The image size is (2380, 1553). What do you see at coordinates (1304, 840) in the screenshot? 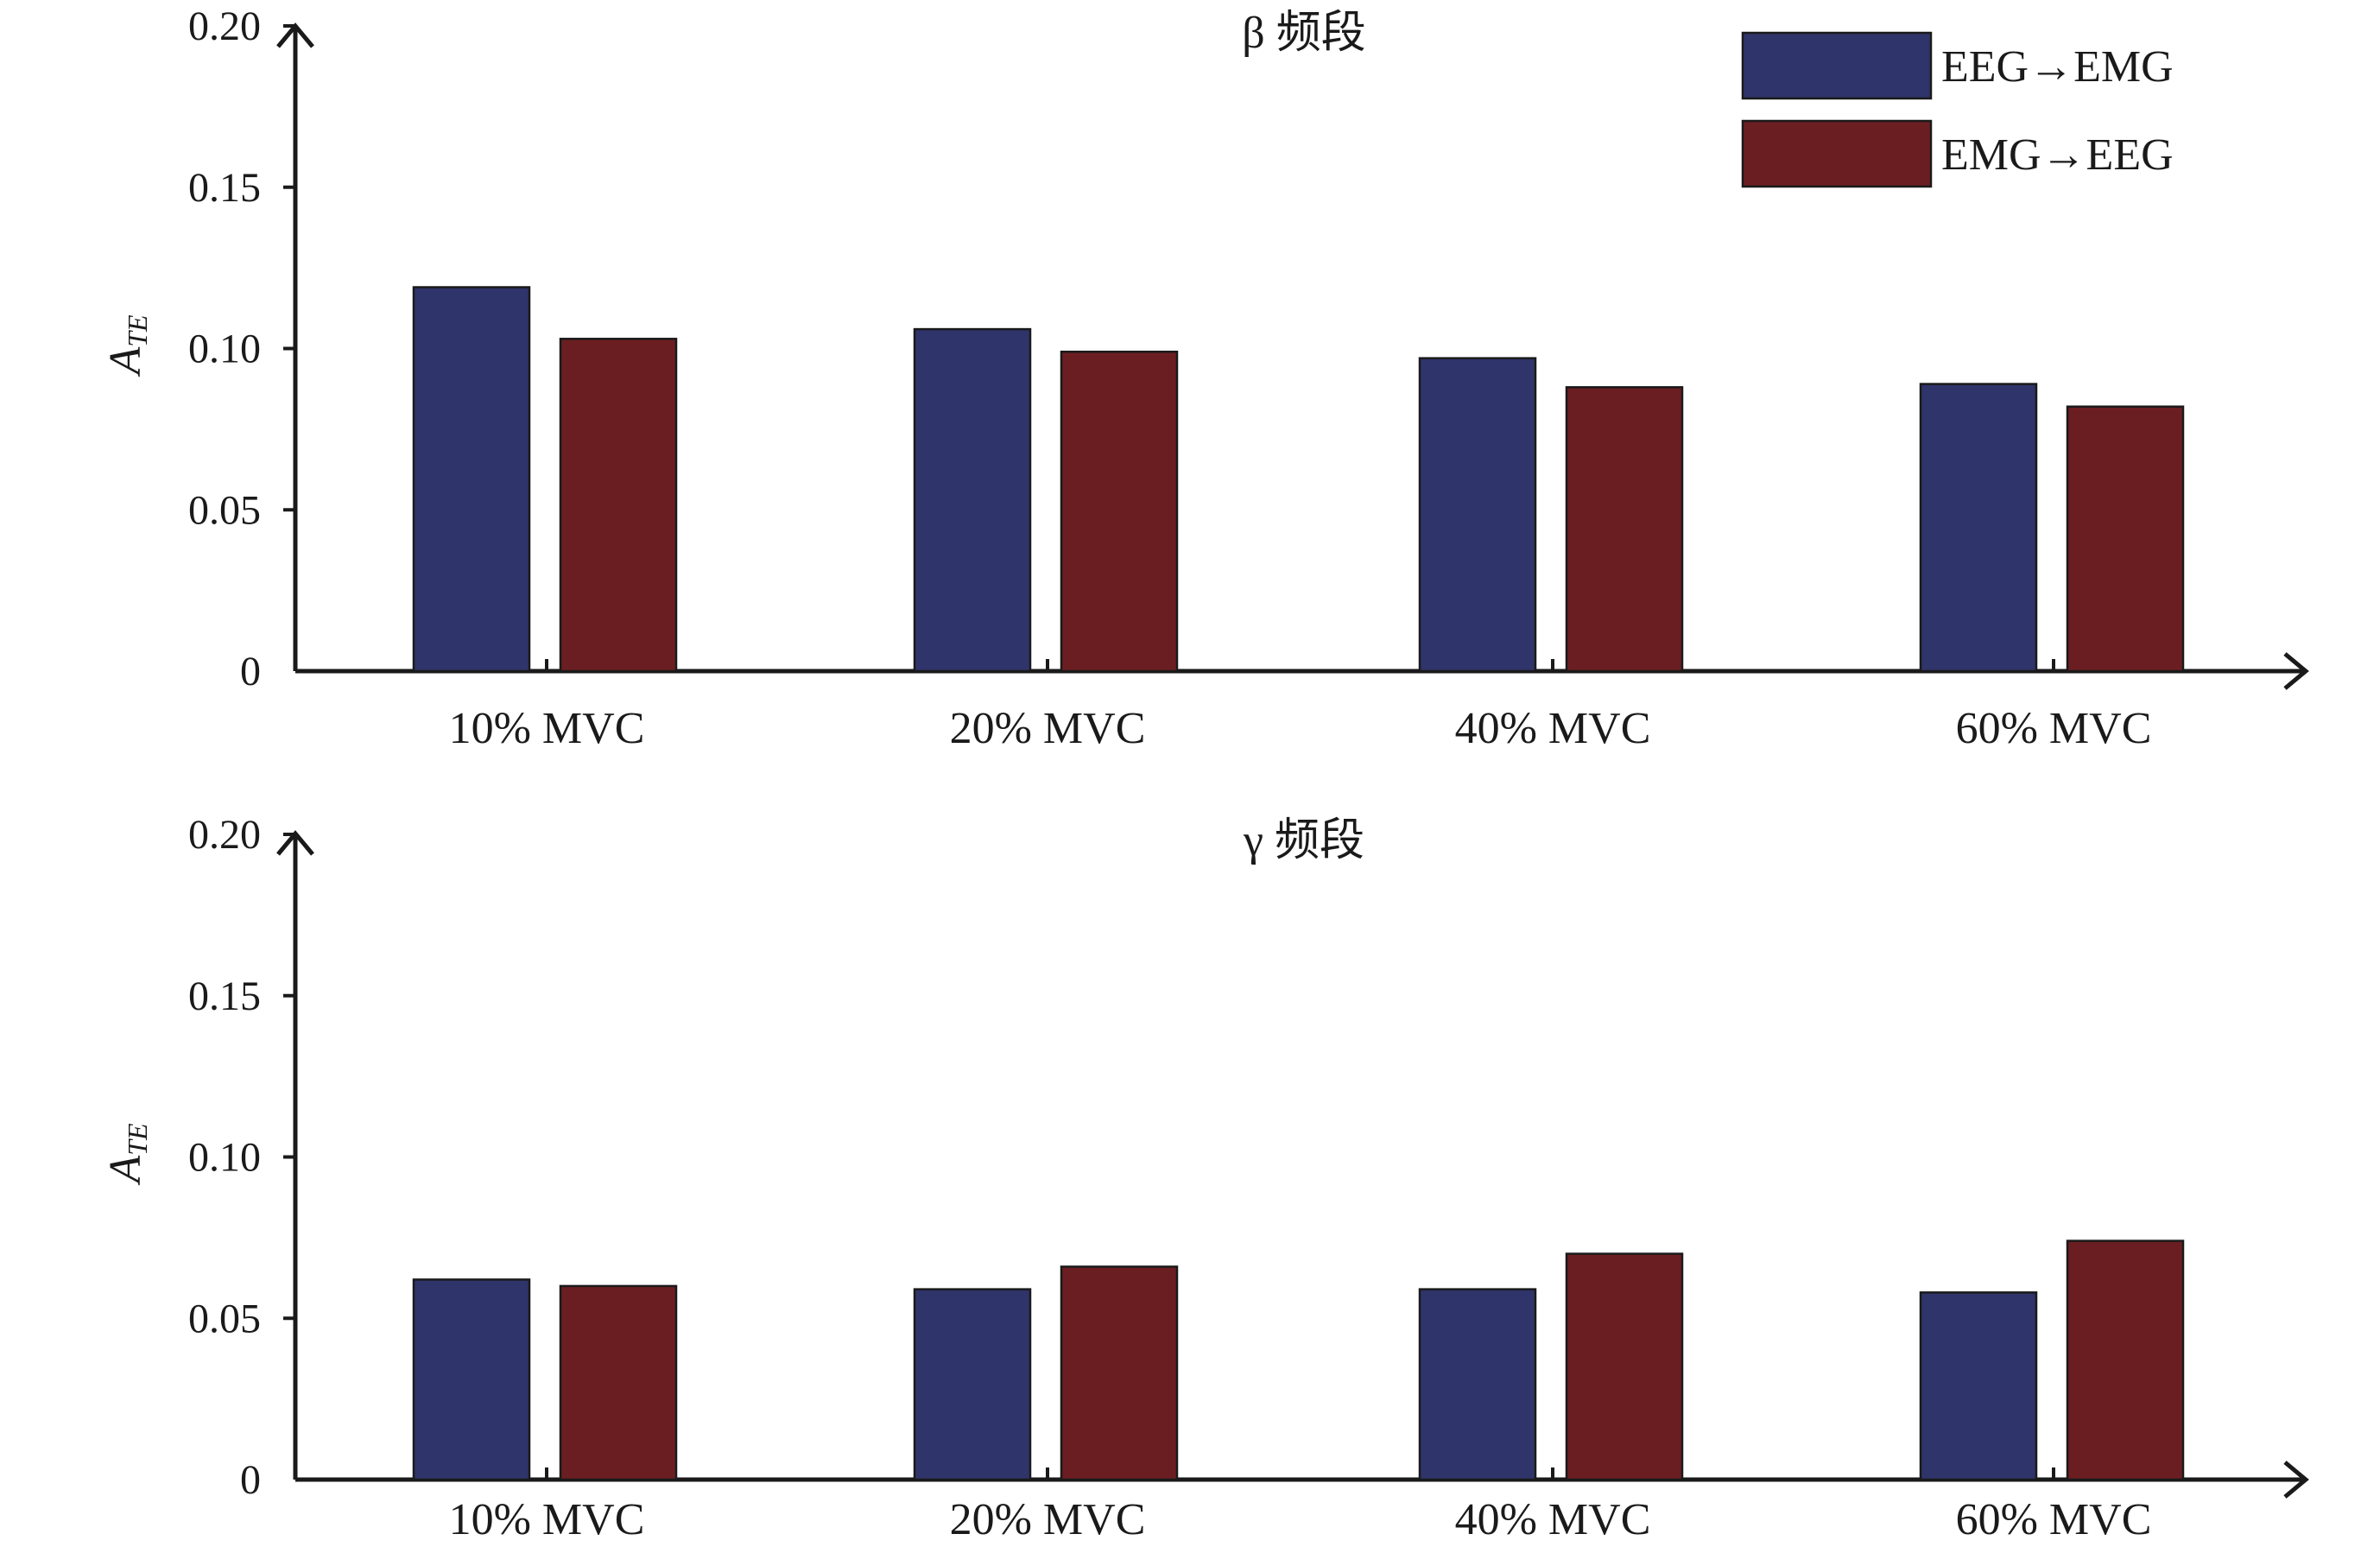
I see `panel-title: γ 频段` at bounding box center [1304, 840].